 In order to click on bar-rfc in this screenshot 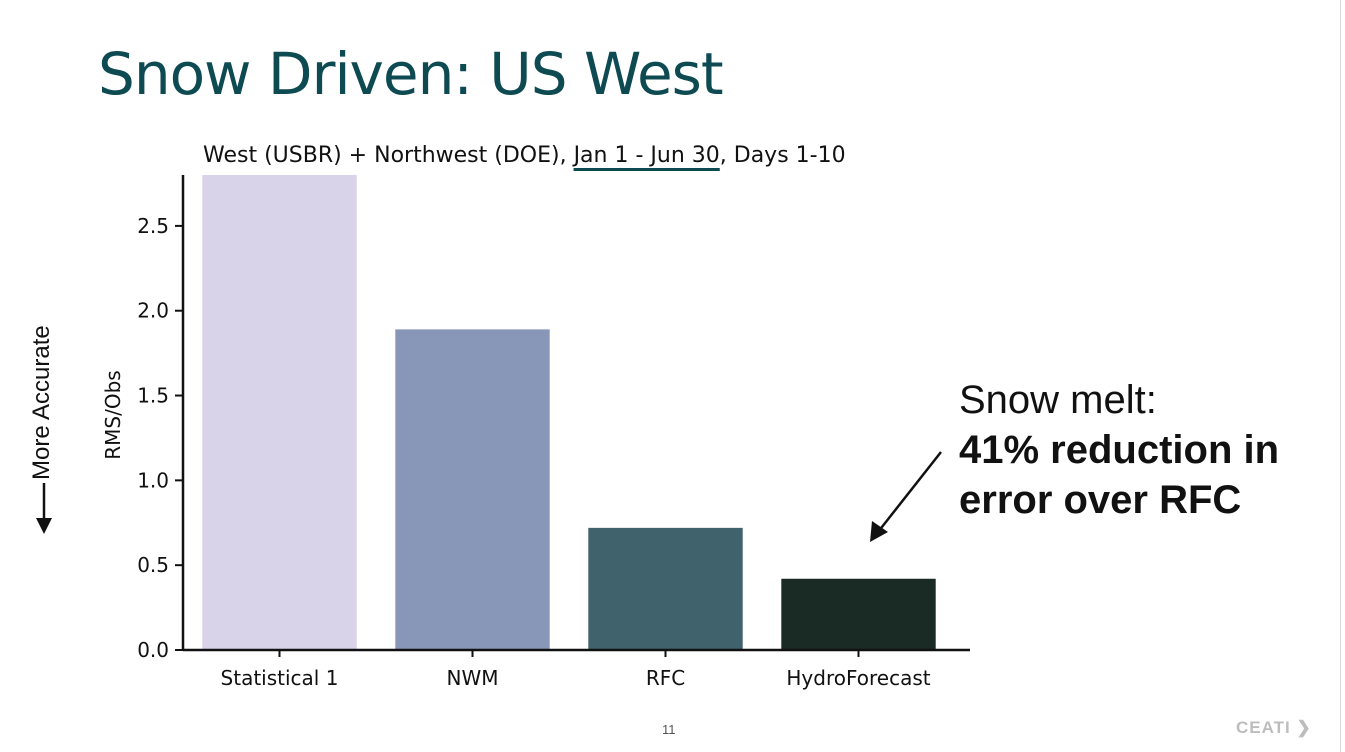, I will do `click(665, 588)`.